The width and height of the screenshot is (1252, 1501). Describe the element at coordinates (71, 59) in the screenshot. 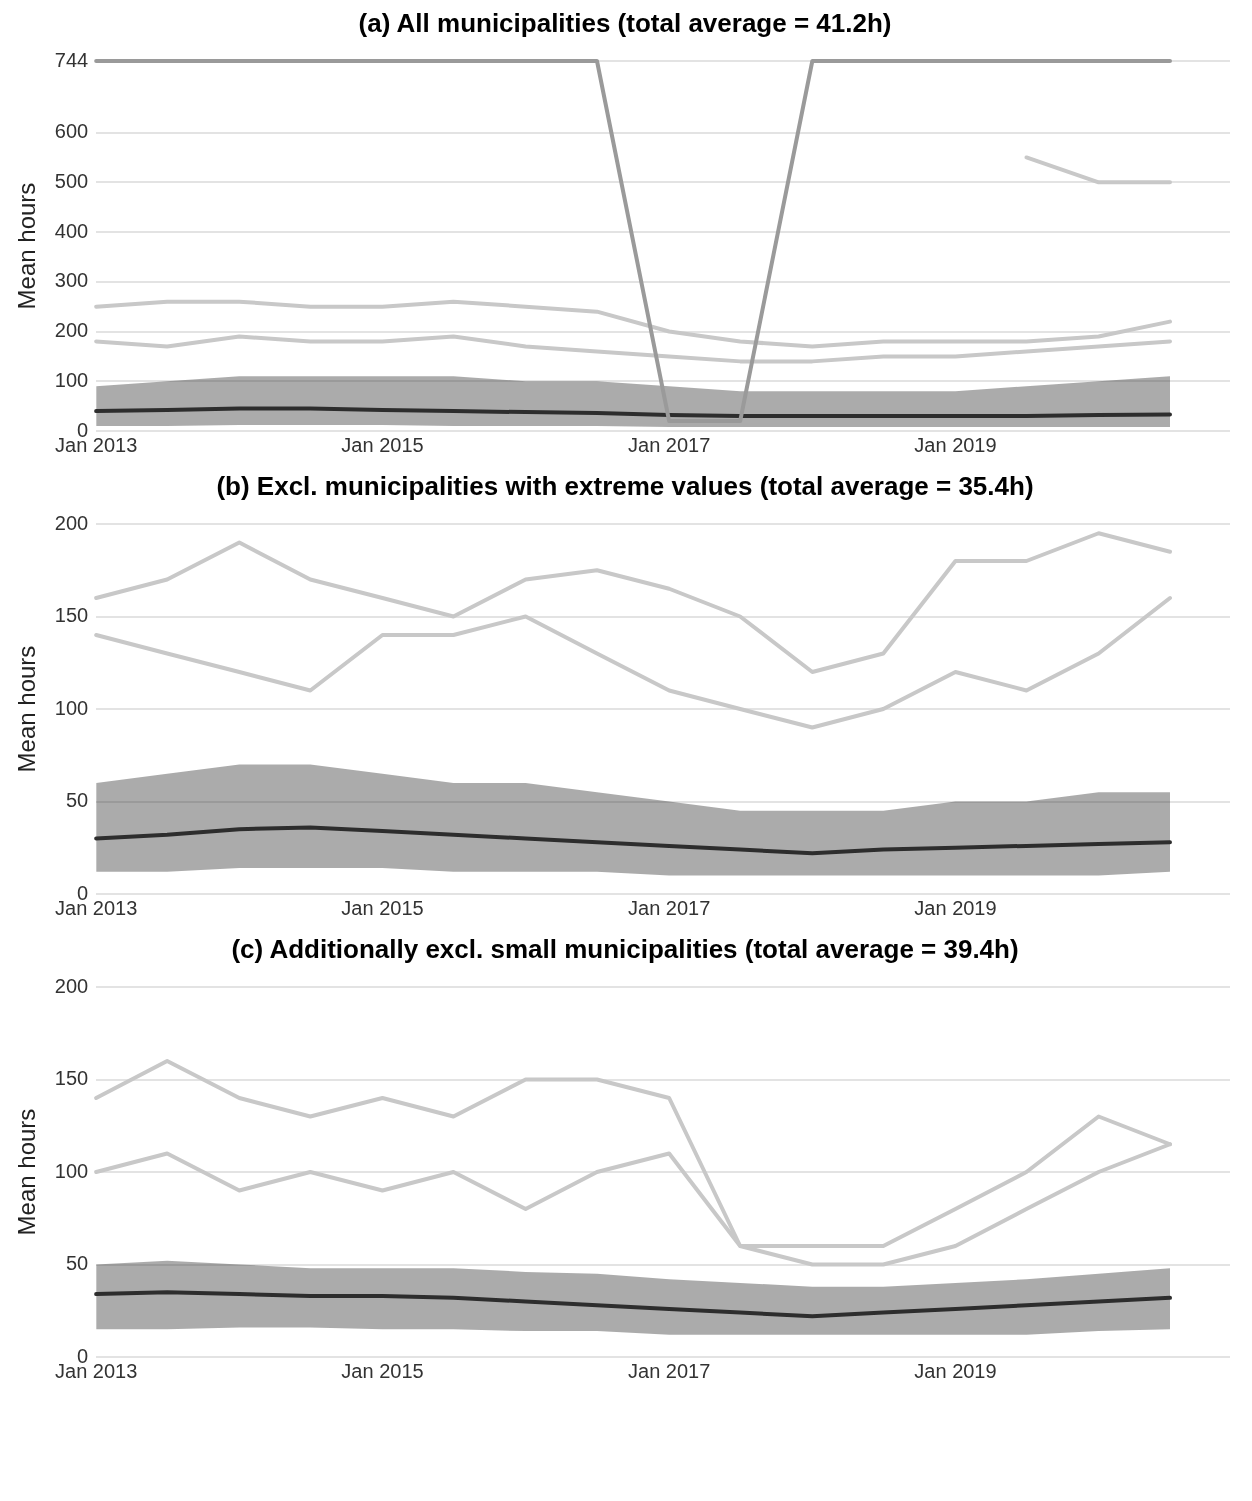

I see `y-tick-label: 744` at that location.